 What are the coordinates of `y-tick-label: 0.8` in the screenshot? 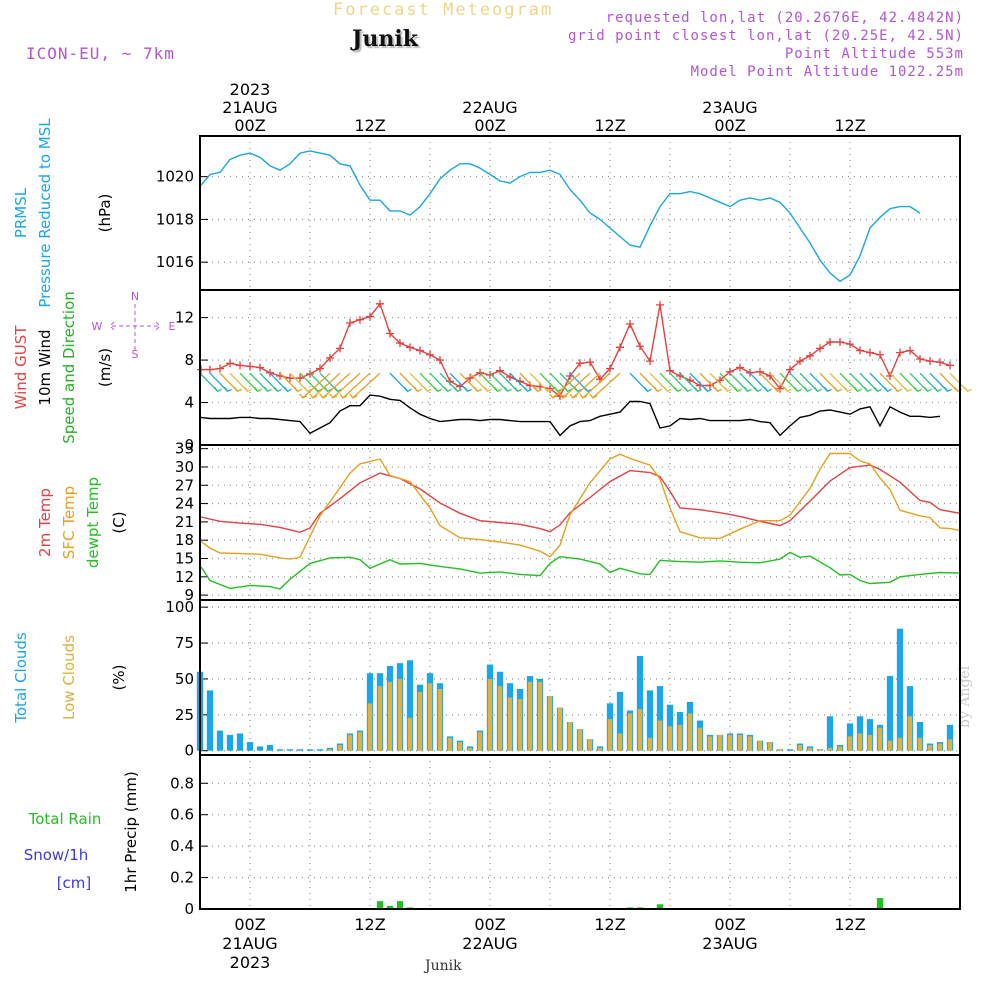 It's located at (182, 783).